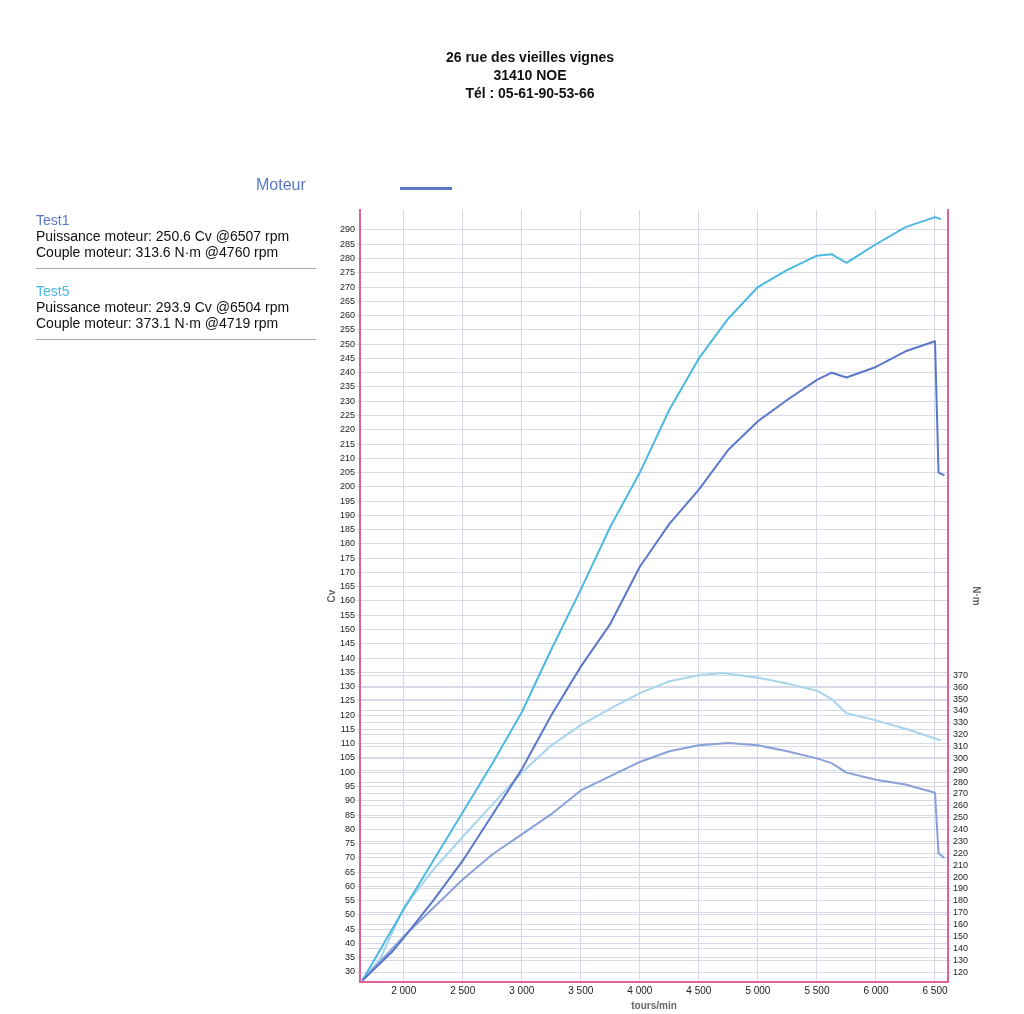  Describe the element at coordinates (347, 286) in the screenshot. I see `y-tick-label: 270` at that location.